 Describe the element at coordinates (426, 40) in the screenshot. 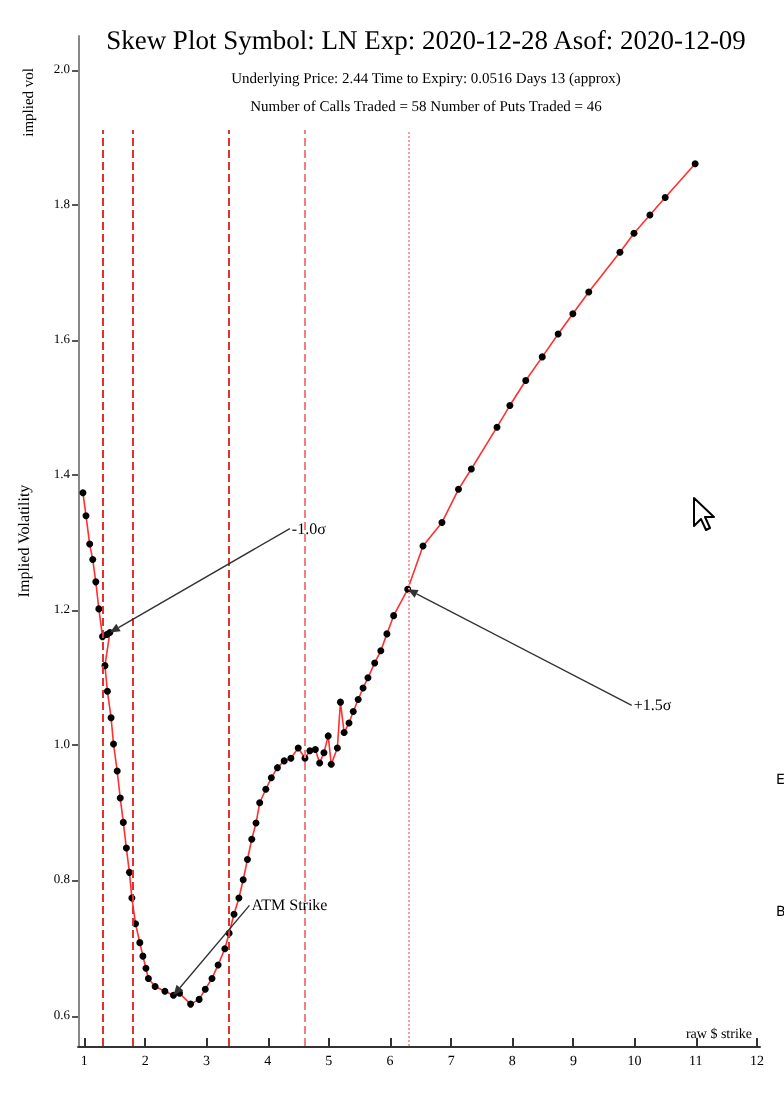

I see `chart-title: Skew Plot Symbol: LN Exp: 2020-12-28 Asof: 2020-12-09` at that location.